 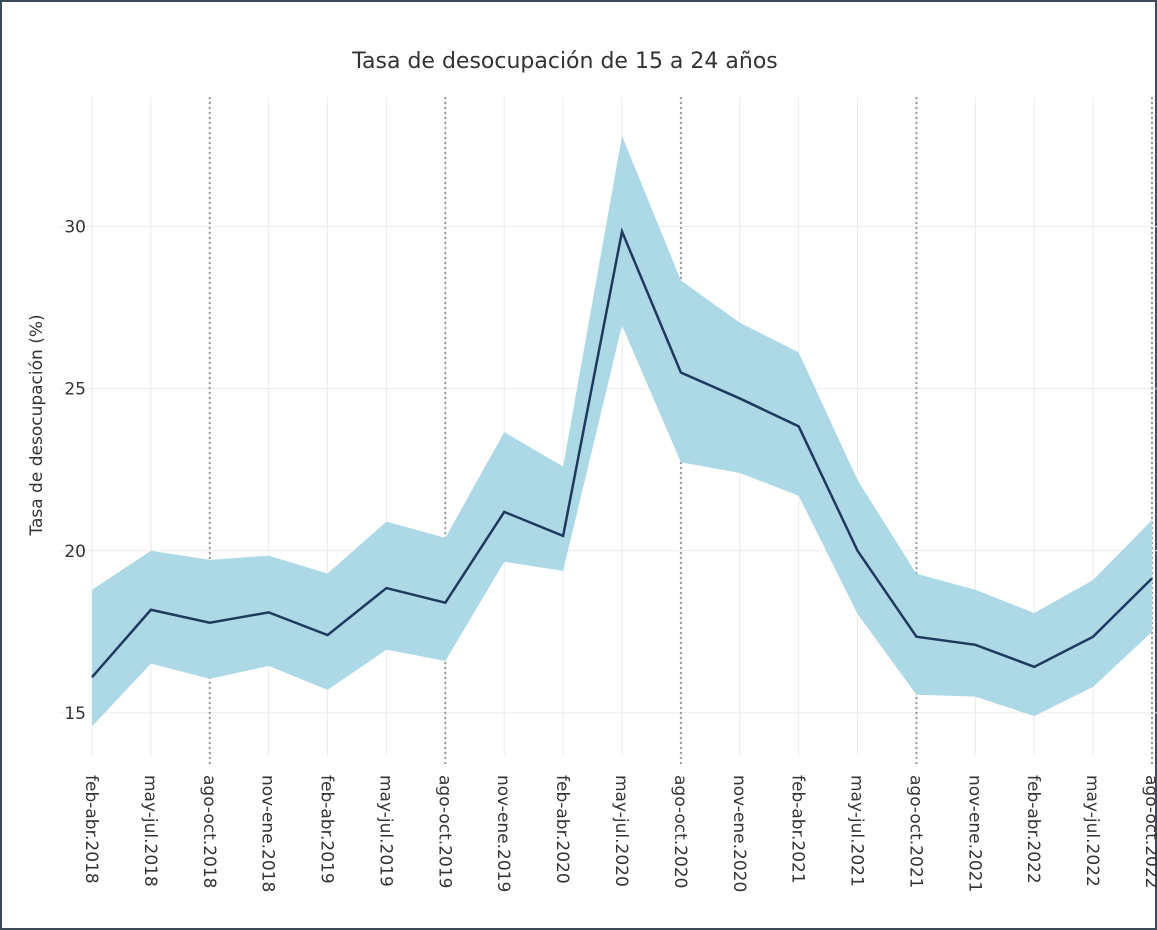 I want to click on x-tick-label: may-jul.2021, so click(x=857, y=831).